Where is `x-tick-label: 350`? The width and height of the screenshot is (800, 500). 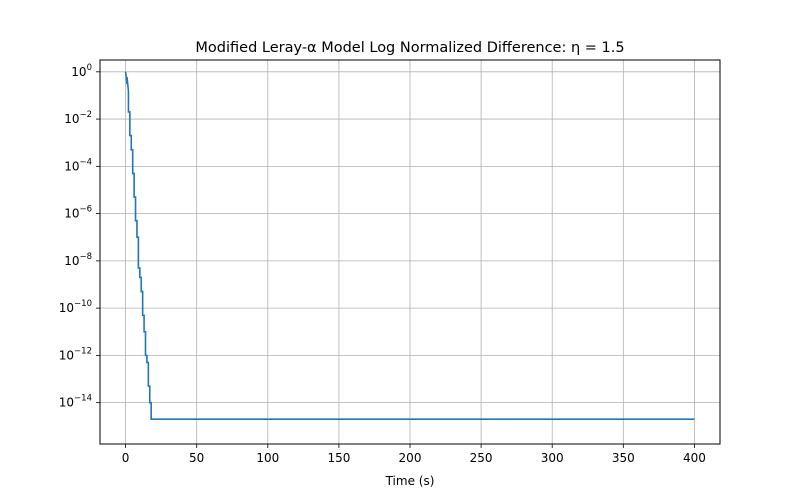
x-tick-label: 350 is located at coordinates (623, 458).